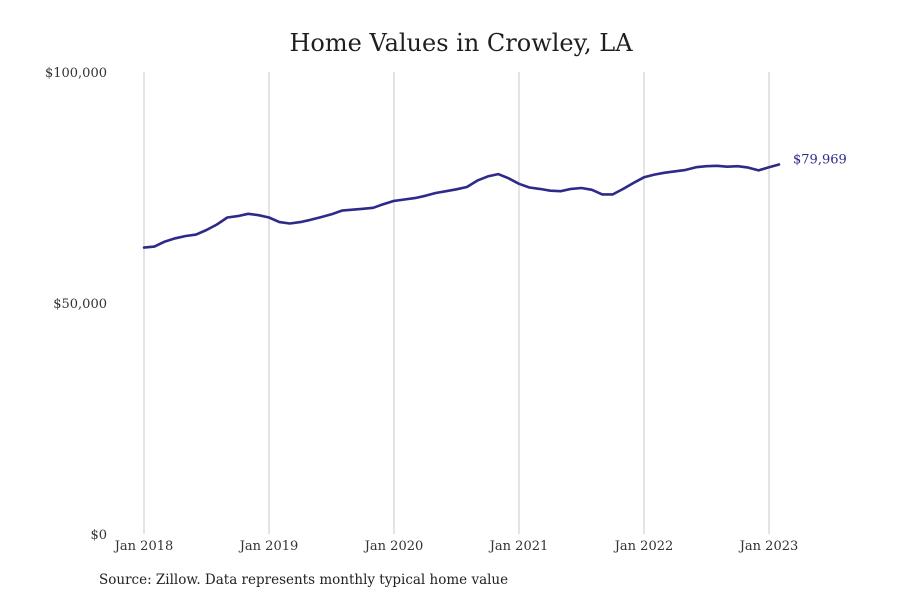  Describe the element at coordinates (76, 73) in the screenshot. I see `y-tick-label: $100,000` at that location.